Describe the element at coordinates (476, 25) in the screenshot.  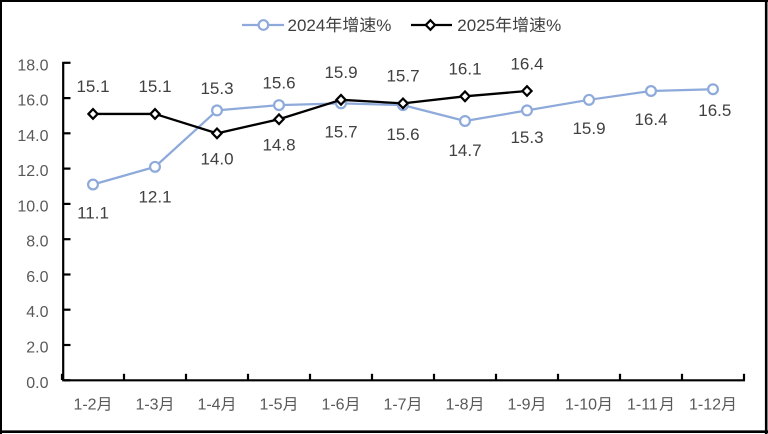
I see `svg-text: 2025` at that location.